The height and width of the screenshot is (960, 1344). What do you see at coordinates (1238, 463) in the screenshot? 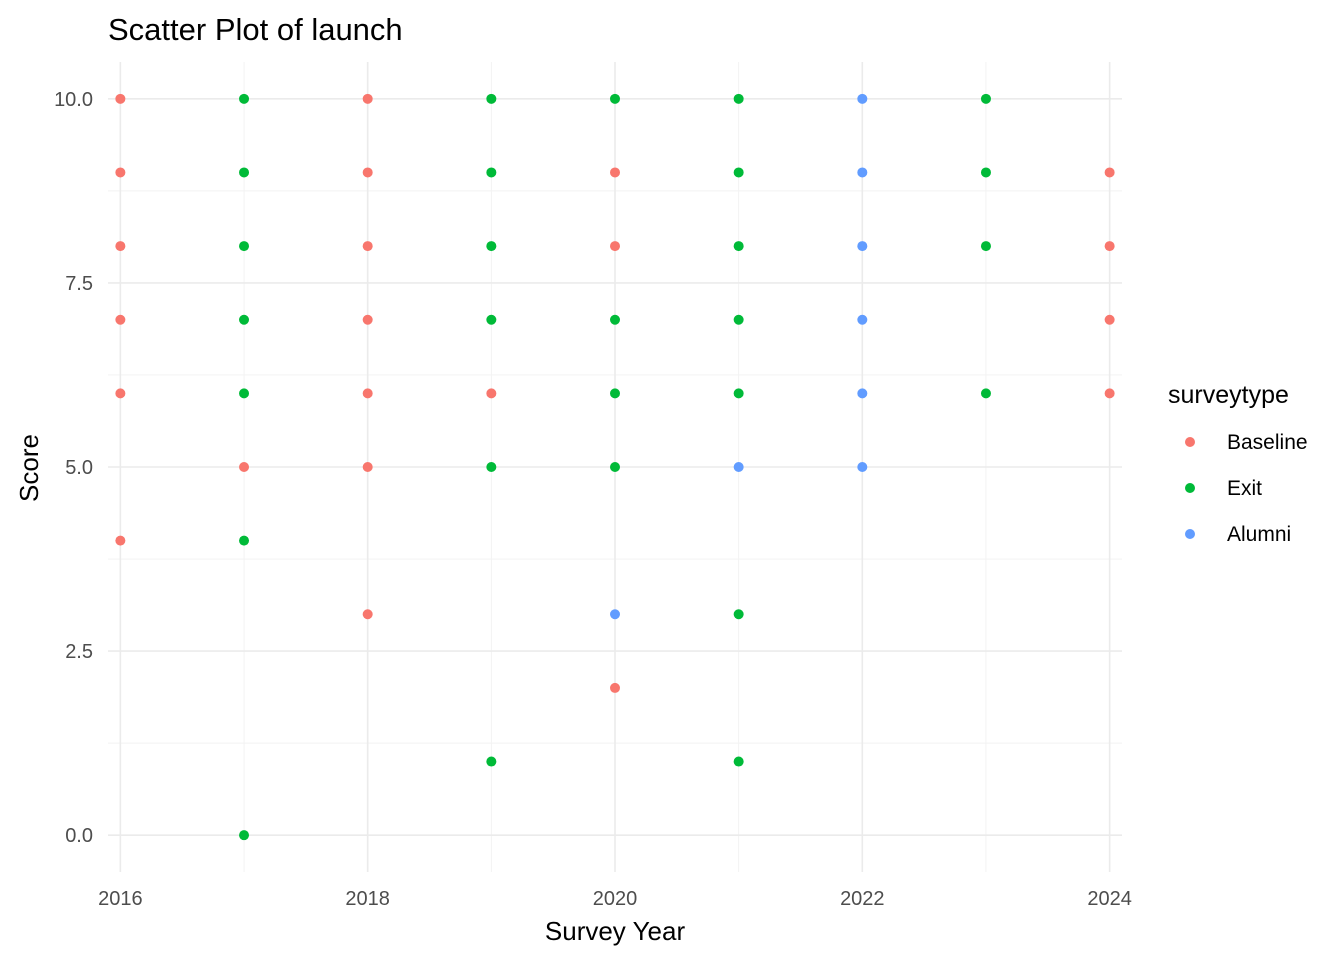
I see `legend: surveytype Baseline Exit Alumni` at bounding box center [1238, 463].